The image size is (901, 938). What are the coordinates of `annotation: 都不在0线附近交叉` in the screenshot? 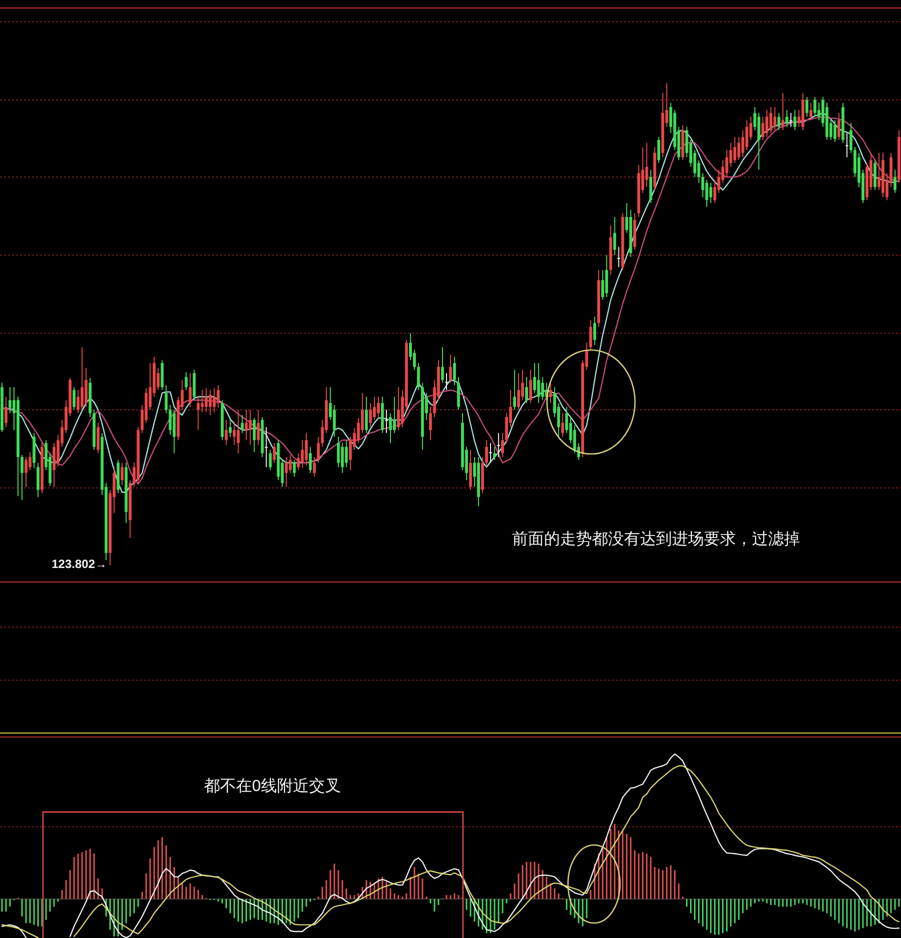 It's located at (272, 786).